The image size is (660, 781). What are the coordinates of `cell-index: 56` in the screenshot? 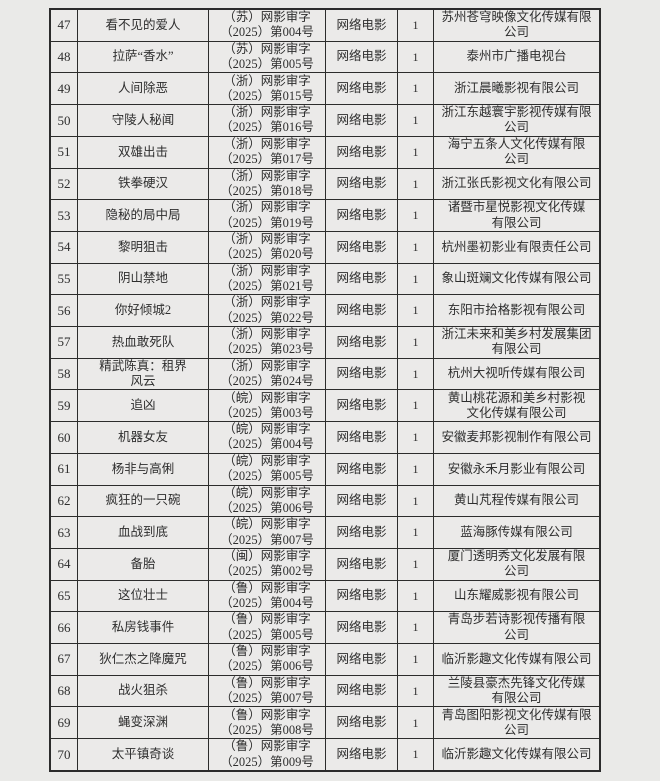 It's located at (64, 310).